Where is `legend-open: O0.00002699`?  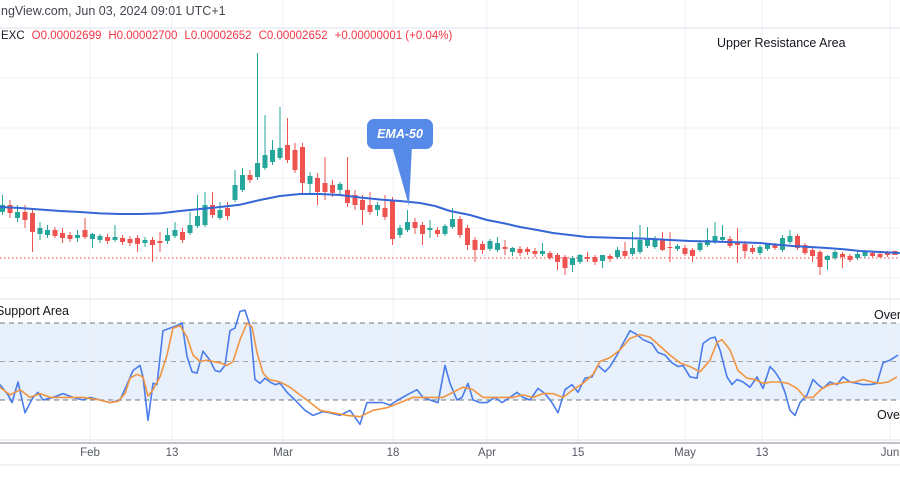 legend-open: O0.00002699 is located at coordinates (66, 36).